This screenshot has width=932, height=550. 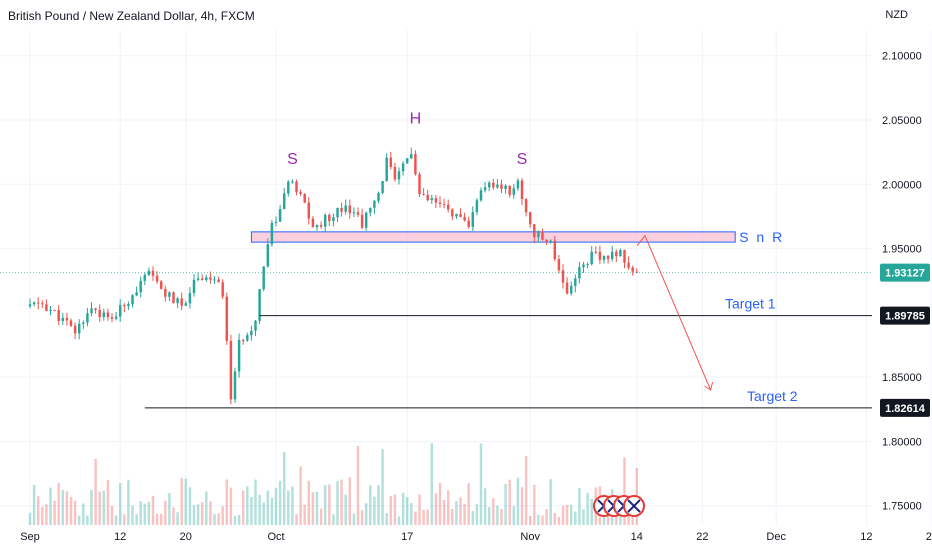 What do you see at coordinates (619, 506) in the screenshot?
I see `economic-event-icons` at bounding box center [619, 506].